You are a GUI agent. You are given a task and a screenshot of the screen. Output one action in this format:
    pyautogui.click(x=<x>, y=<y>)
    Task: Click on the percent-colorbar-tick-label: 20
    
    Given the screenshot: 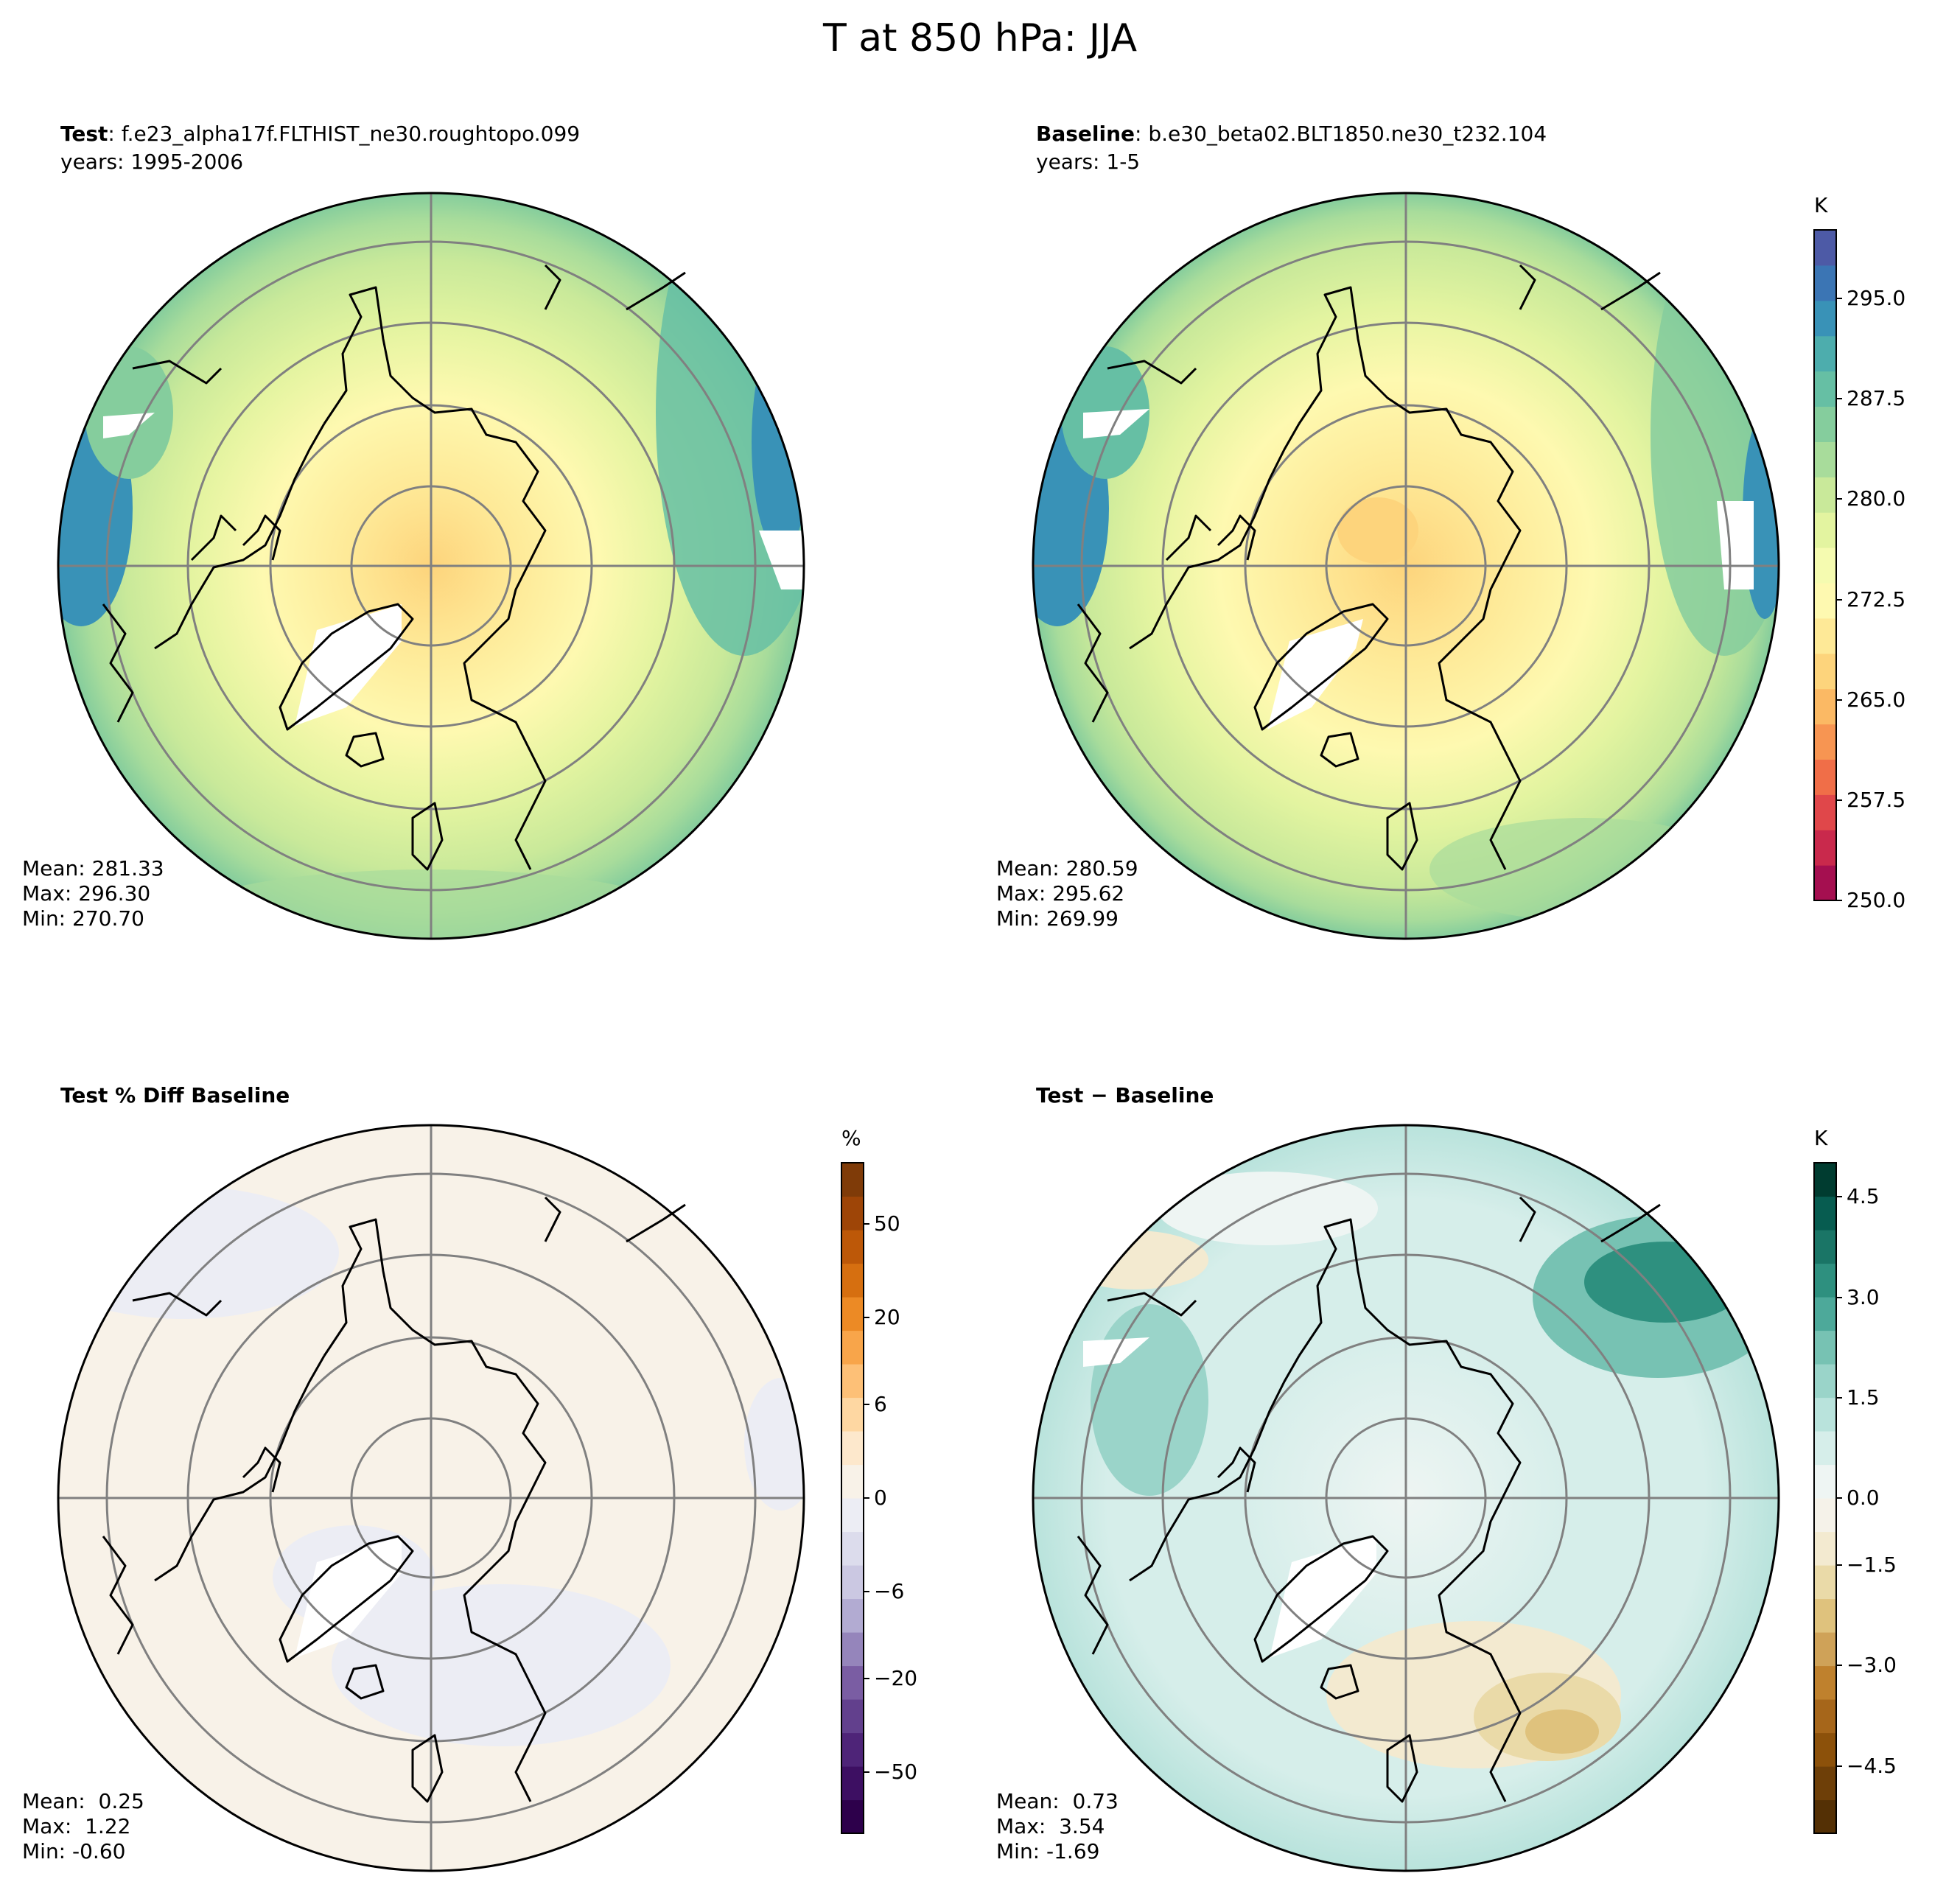 What is the action you would take?
    pyautogui.click(x=887, y=1317)
    